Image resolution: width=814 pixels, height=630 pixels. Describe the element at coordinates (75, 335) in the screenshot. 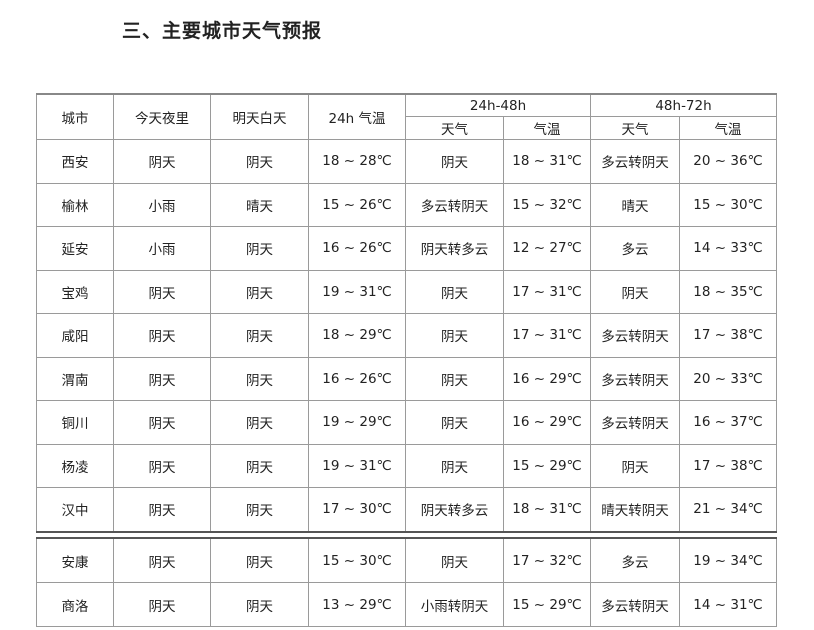

I see `table-cell: 咸阳` at that location.